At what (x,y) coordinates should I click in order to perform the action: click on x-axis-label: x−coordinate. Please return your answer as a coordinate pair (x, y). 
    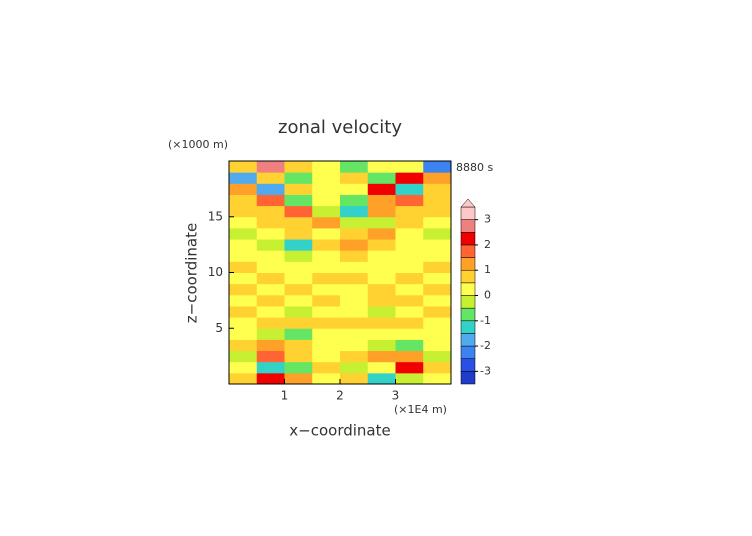
    Looking at the image, I should click on (339, 431).